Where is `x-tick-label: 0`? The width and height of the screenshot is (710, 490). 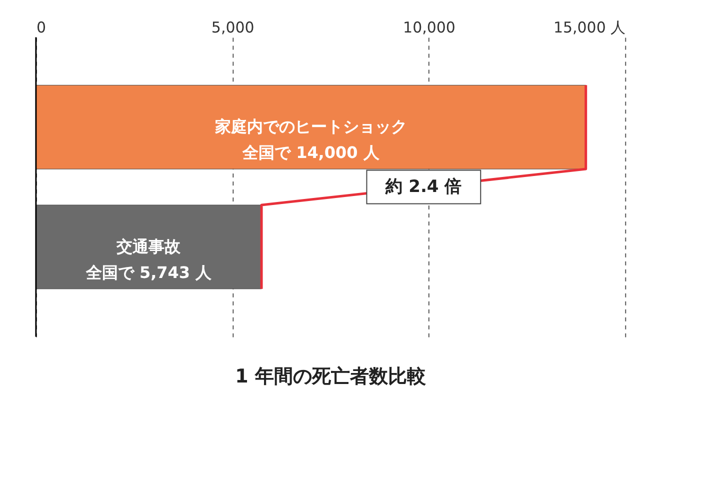 x-tick-label: 0 is located at coordinates (41, 27).